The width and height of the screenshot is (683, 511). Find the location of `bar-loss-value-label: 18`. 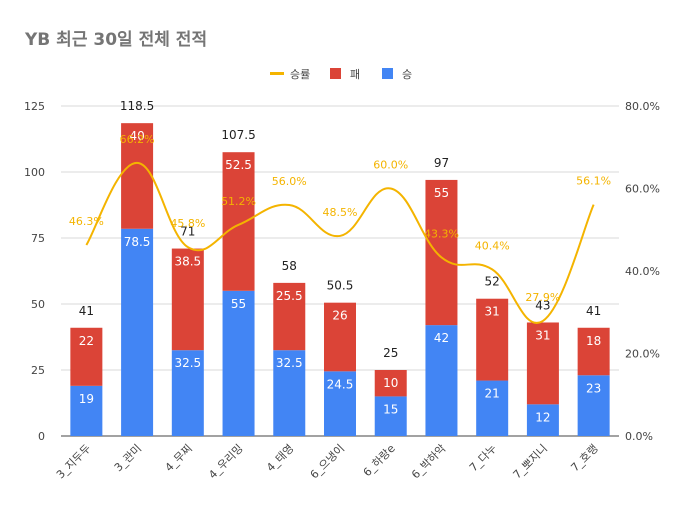

bar-loss-value-label: 18 is located at coordinates (593, 341).